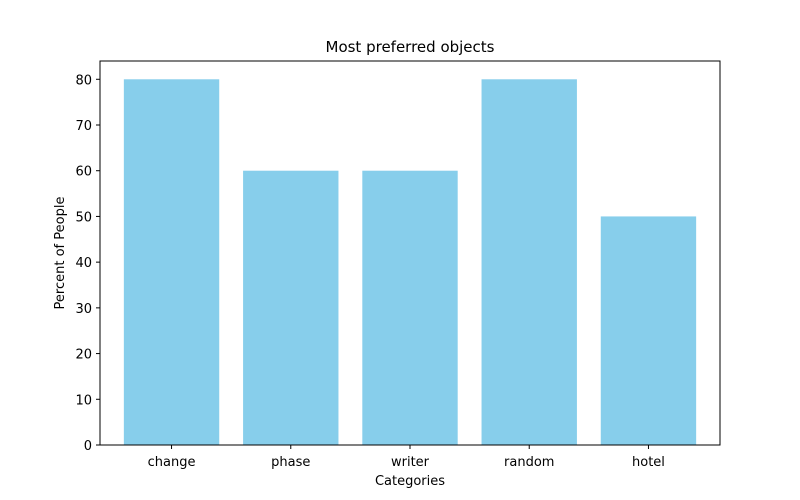 This screenshot has width=800, height=500. Describe the element at coordinates (410, 462) in the screenshot. I see `x-tick-label: writer` at that location.